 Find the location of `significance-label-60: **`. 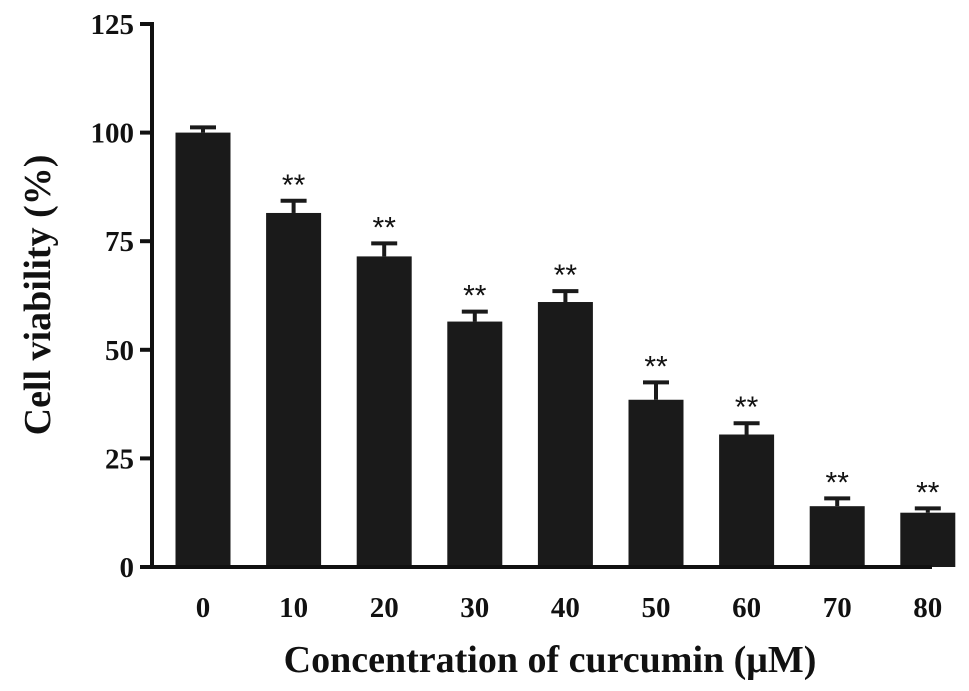

significance-label-60: ** is located at coordinates (747, 407).